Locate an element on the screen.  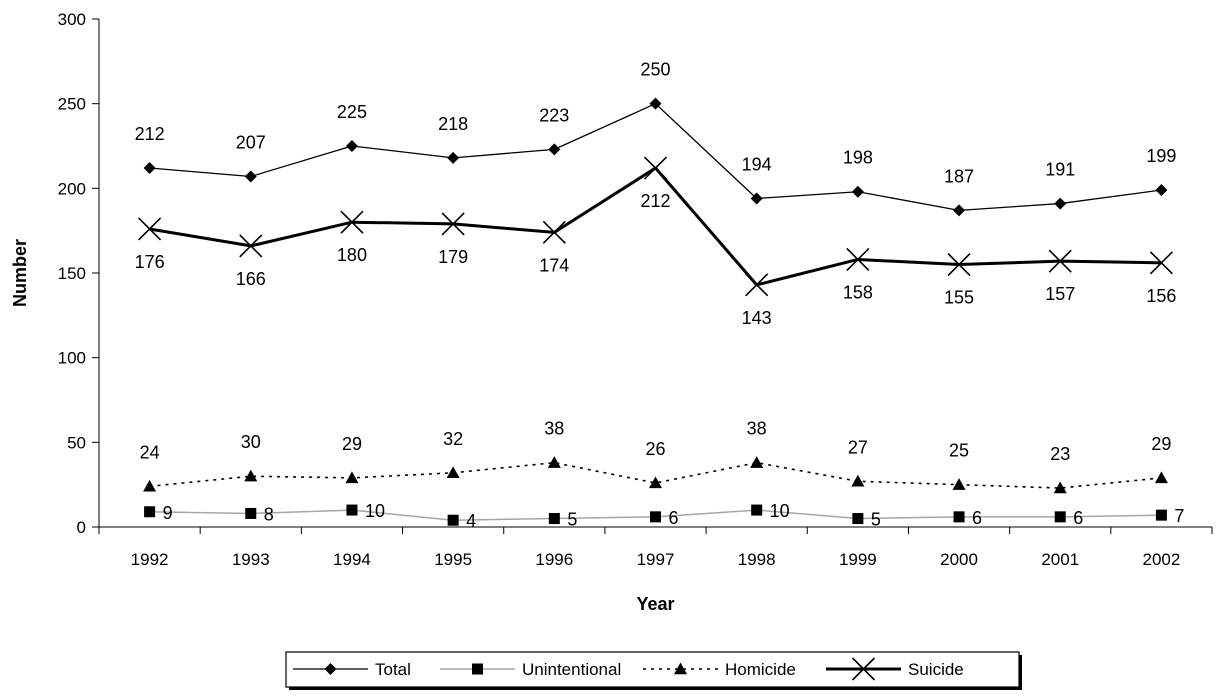
data-label-total: 218 is located at coordinates (453, 124).